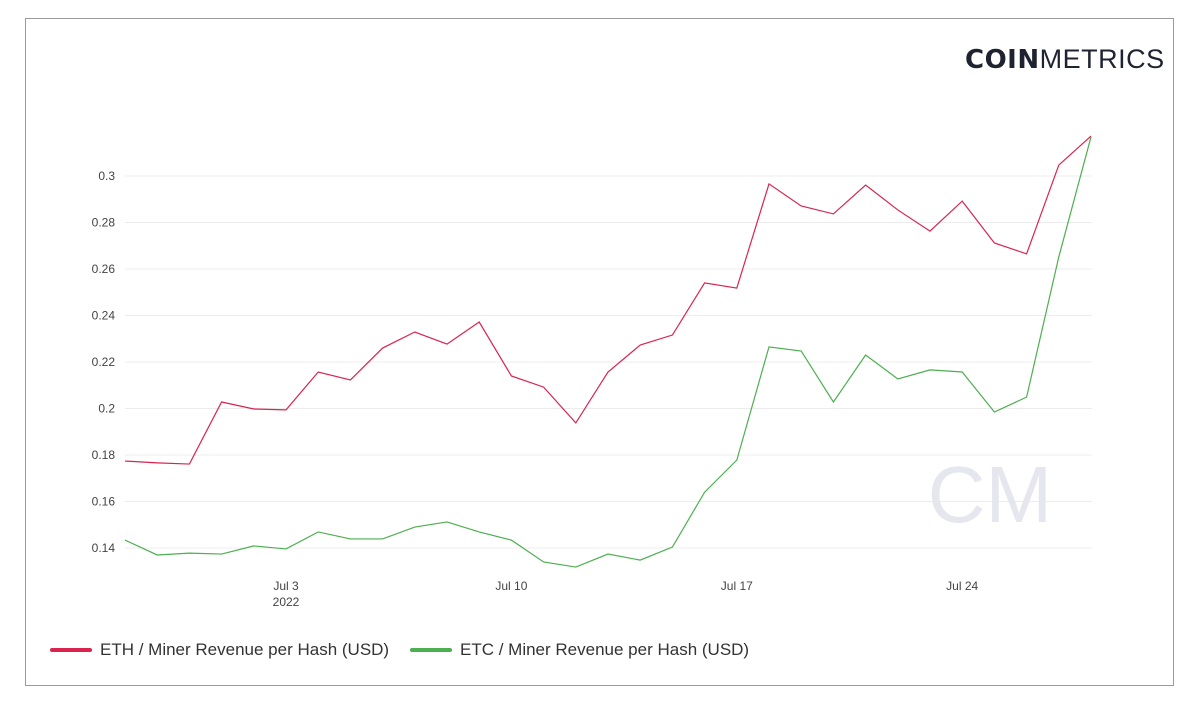 This screenshot has width=1200, height=711. What do you see at coordinates (962, 586) in the screenshot?
I see `x-tick-label: Jul 24` at bounding box center [962, 586].